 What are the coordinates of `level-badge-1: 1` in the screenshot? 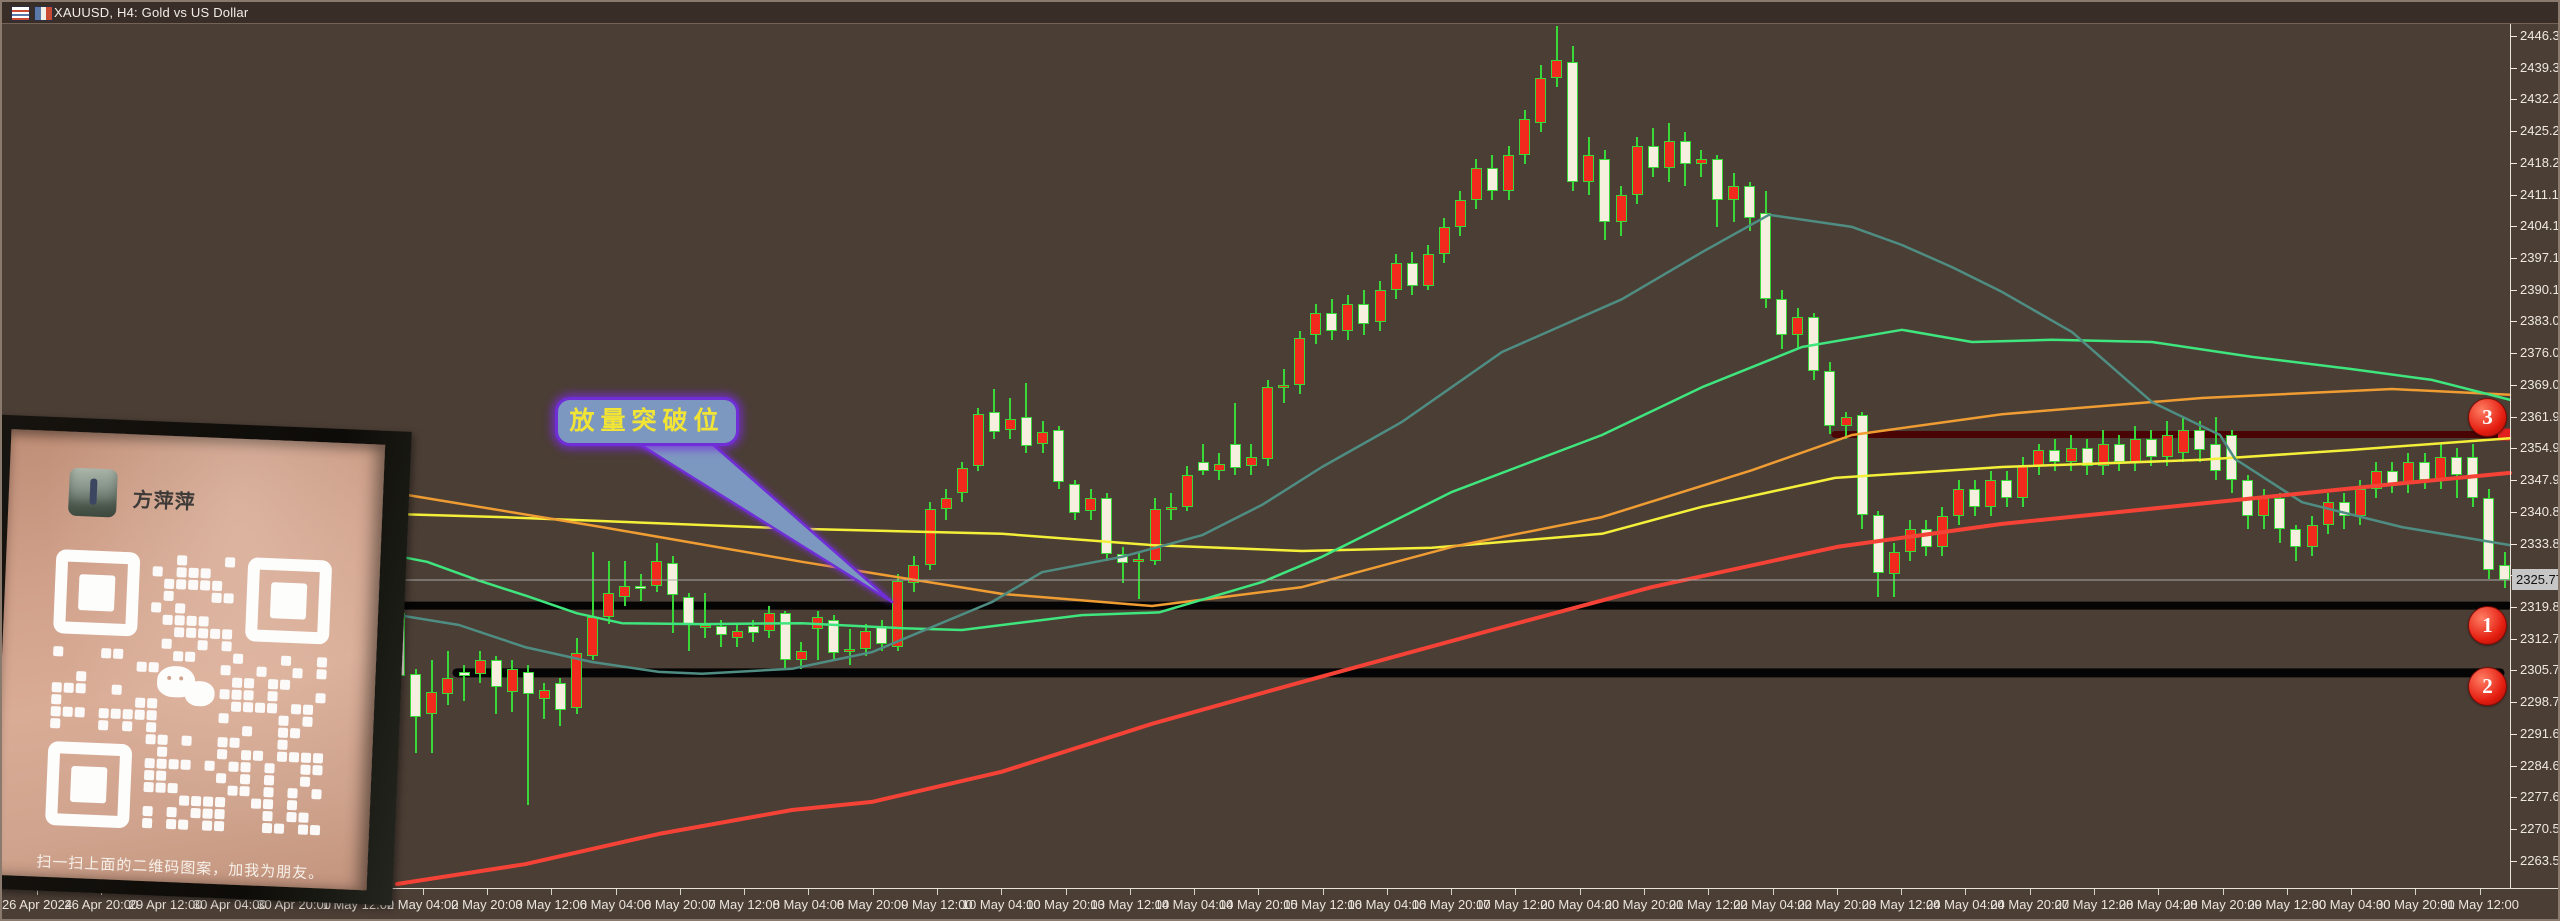 It's located at (2487, 625).